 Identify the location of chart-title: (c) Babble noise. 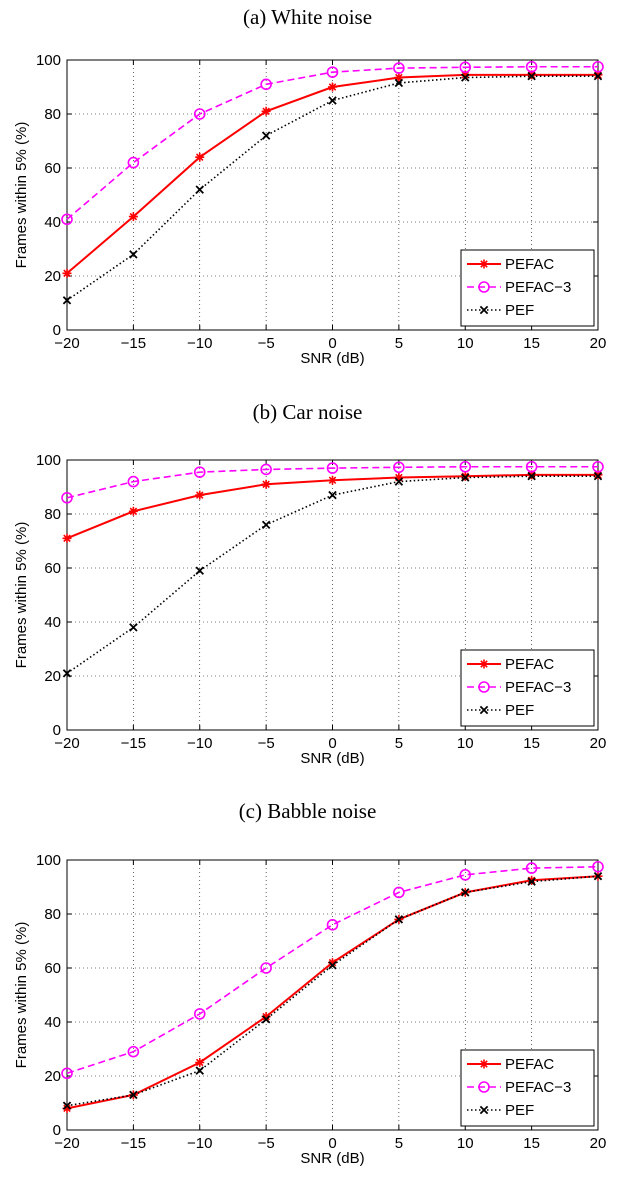
(308, 811).